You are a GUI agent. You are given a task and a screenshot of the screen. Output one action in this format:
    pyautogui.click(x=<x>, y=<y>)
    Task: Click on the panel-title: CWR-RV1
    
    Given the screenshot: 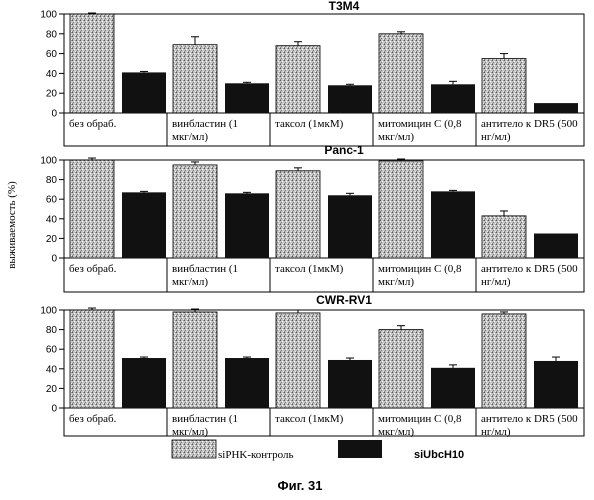 What is the action you would take?
    pyautogui.click(x=344, y=300)
    